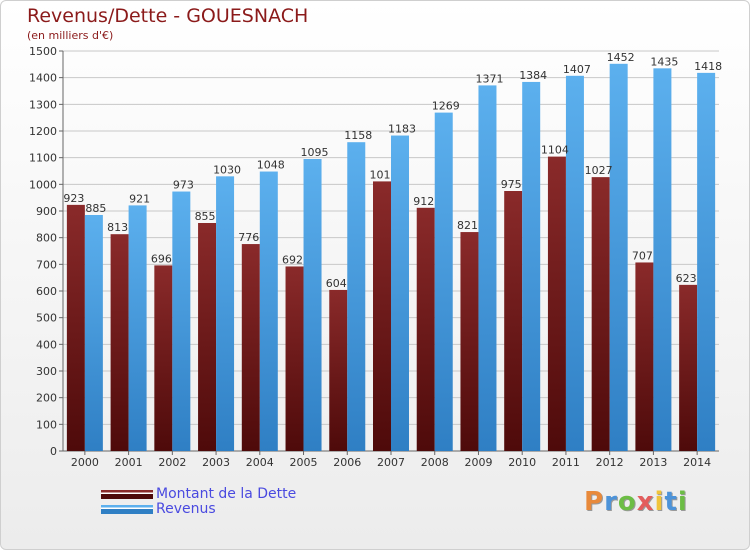  I want to click on x-tick-label: 2013, so click(653, 462).